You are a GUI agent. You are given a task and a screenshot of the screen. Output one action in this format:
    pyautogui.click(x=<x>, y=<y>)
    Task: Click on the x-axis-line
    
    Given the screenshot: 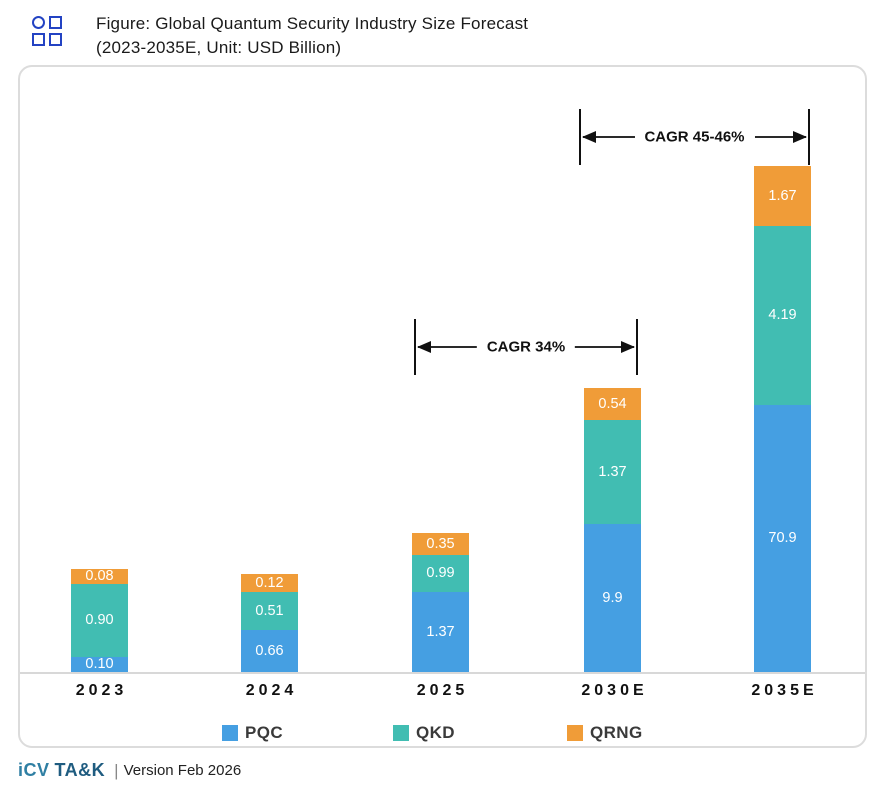 What is the action you would take?
    pyautogui.click(x=442, y=673)
    